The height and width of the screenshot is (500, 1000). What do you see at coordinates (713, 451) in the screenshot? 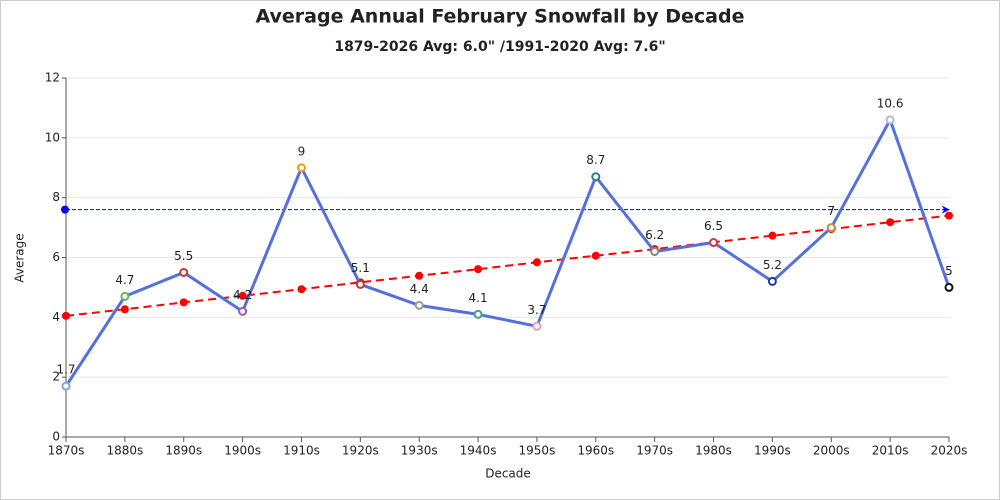
I see `x-tick-label: 1980s` at bounding box center [713, 451].